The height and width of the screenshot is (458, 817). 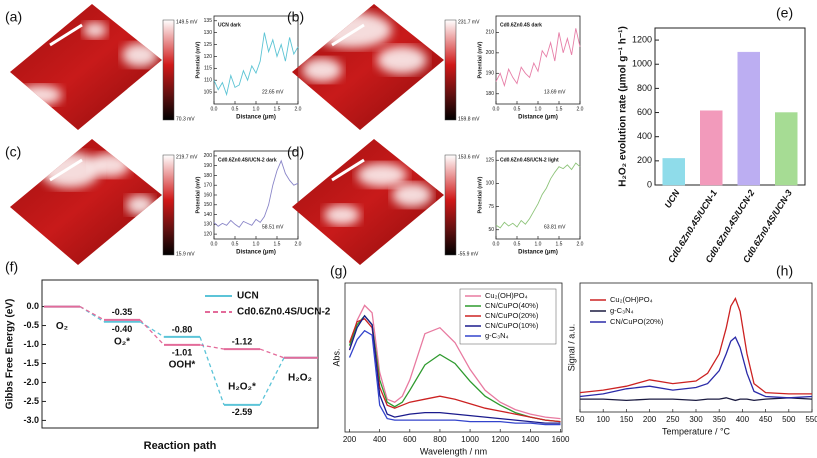 What do you see at coordinates (208, 234) in the screenshot?
I see `y-tick-label: 120` at bounding box center [208, 234].